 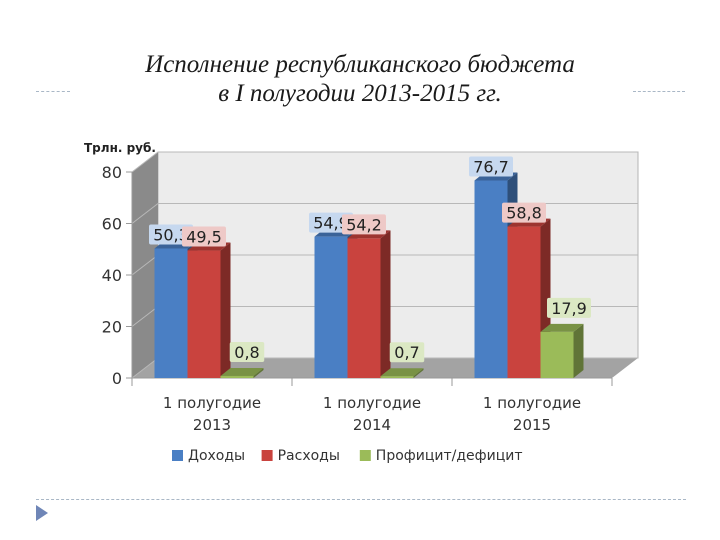 What do you see at coordinates (112, 275) in the screenshot?
I see `y-tick-label-2: 40` at bounding box center [112, 275].